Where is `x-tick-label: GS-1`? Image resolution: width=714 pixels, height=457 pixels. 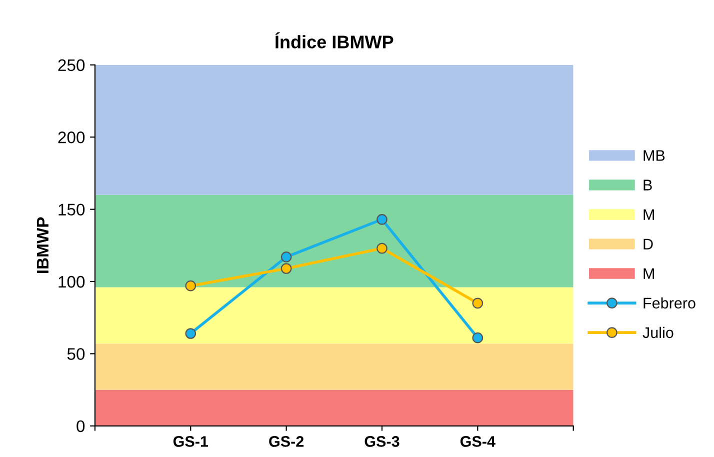
x-tick-label: GS-1 is located at coordinates (190, 441).